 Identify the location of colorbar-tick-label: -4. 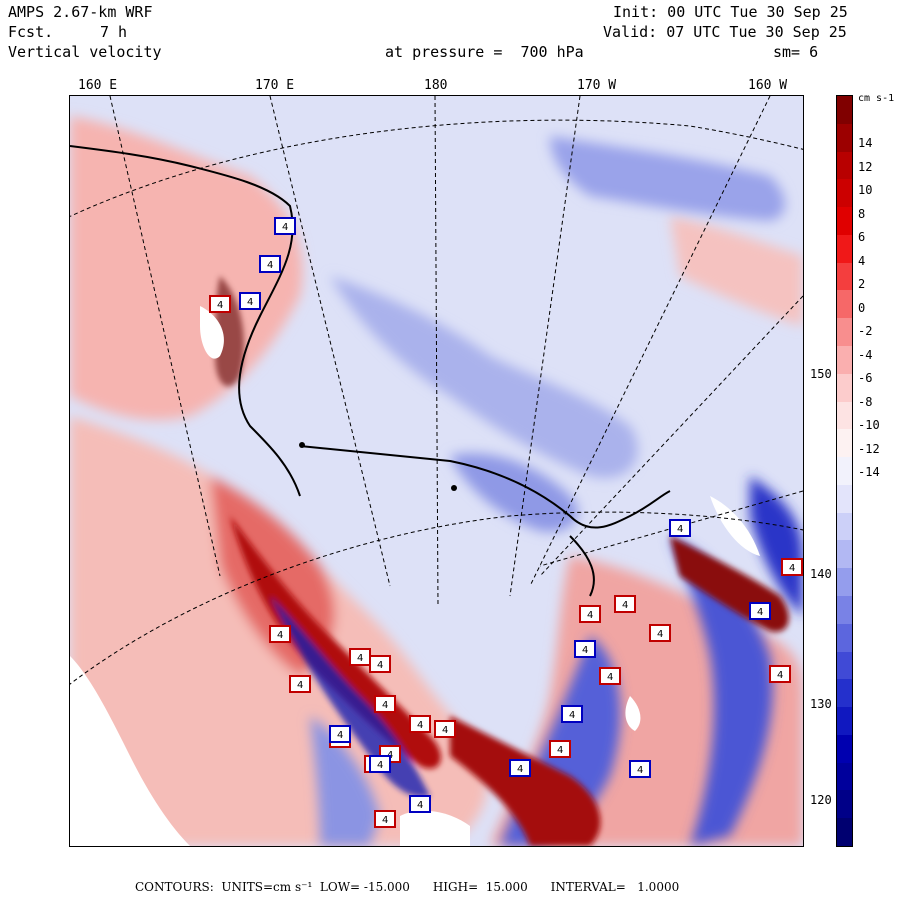
(865, 354).